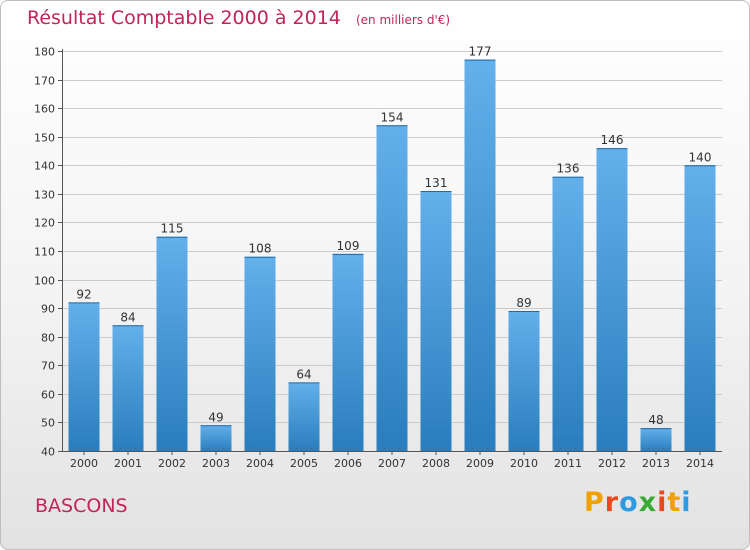 This screenshot has height=550, width=750. What do you see at coordinates (44, 195) in the screenshot?
I see `y-tick-label: 130` at bounding box center [44, 195].